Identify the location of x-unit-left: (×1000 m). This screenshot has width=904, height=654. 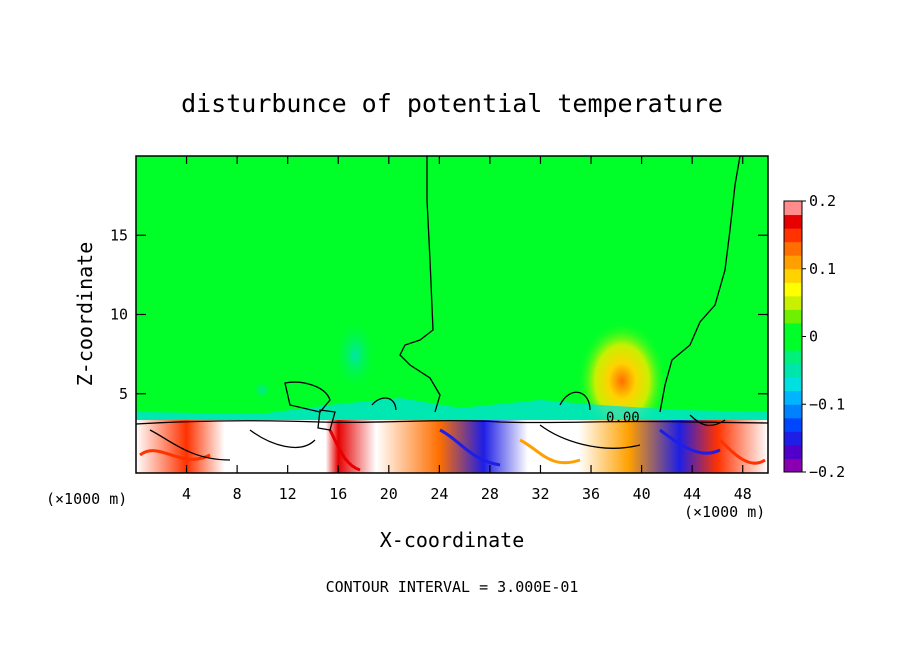
(86, 499).